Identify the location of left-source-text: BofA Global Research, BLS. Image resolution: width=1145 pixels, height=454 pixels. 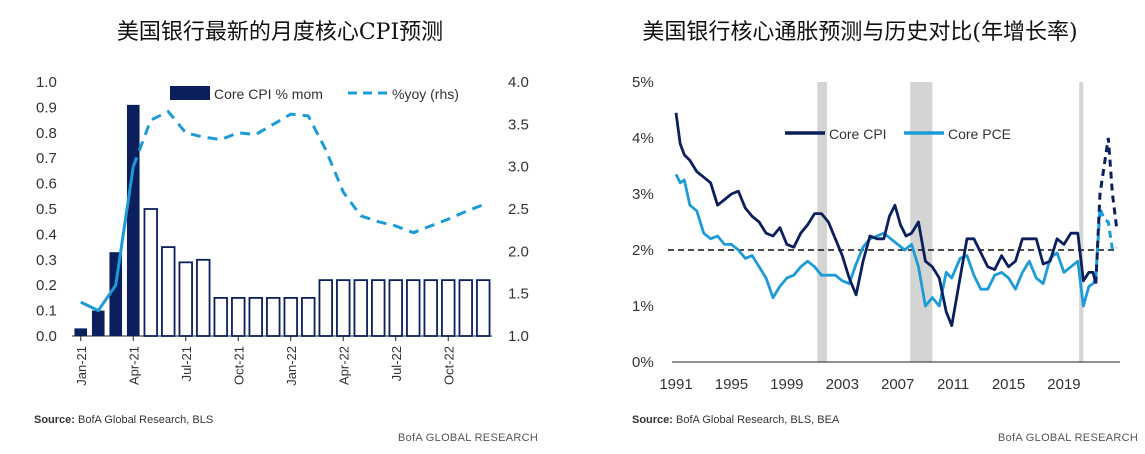
(146, 420).